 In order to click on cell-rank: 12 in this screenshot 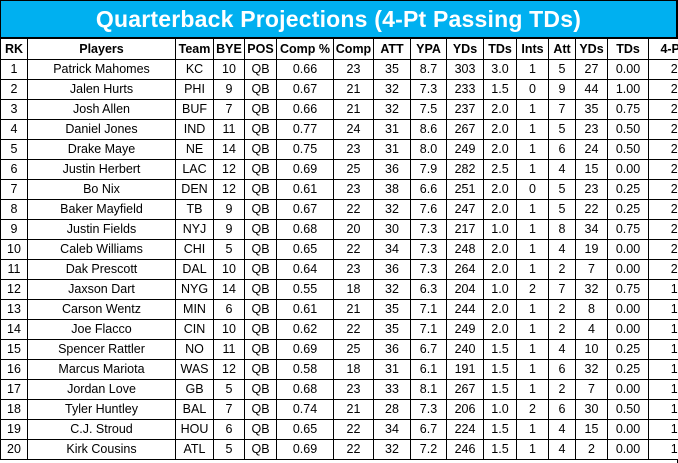, I will do `click(14, 289)`.